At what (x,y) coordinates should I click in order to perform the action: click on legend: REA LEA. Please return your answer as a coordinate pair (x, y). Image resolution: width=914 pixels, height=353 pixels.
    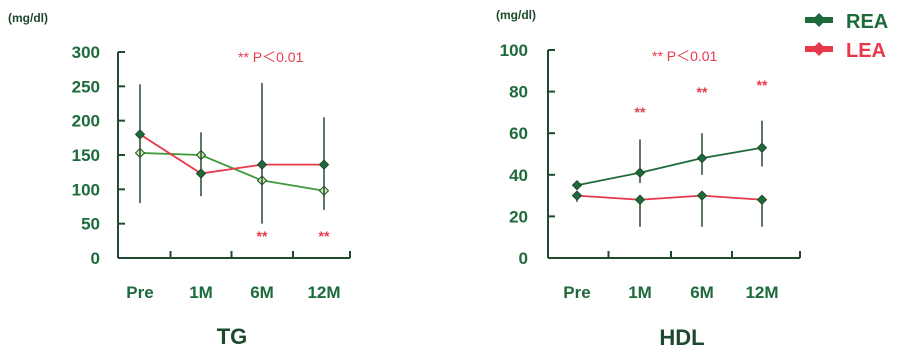
    Looking at the image, I should click on (846, 36).